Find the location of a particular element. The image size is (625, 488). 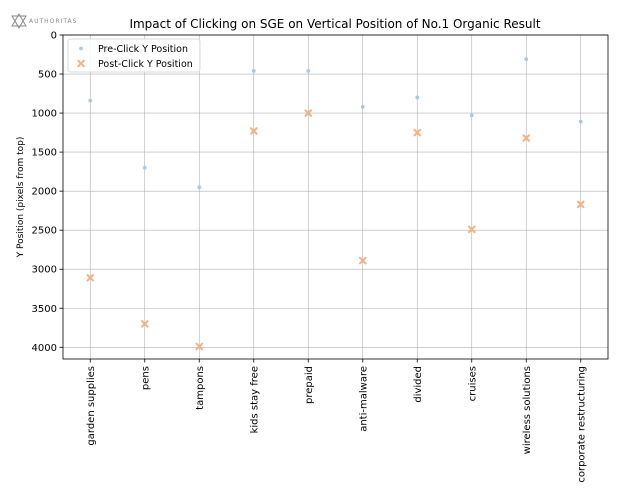

x-tick-label: anti-malware is located at coordinates (363, 399).